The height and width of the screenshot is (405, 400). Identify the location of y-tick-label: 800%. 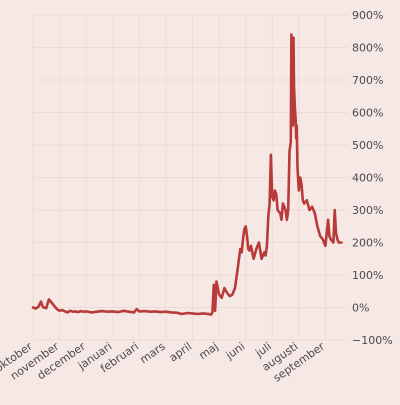
(367, 48).